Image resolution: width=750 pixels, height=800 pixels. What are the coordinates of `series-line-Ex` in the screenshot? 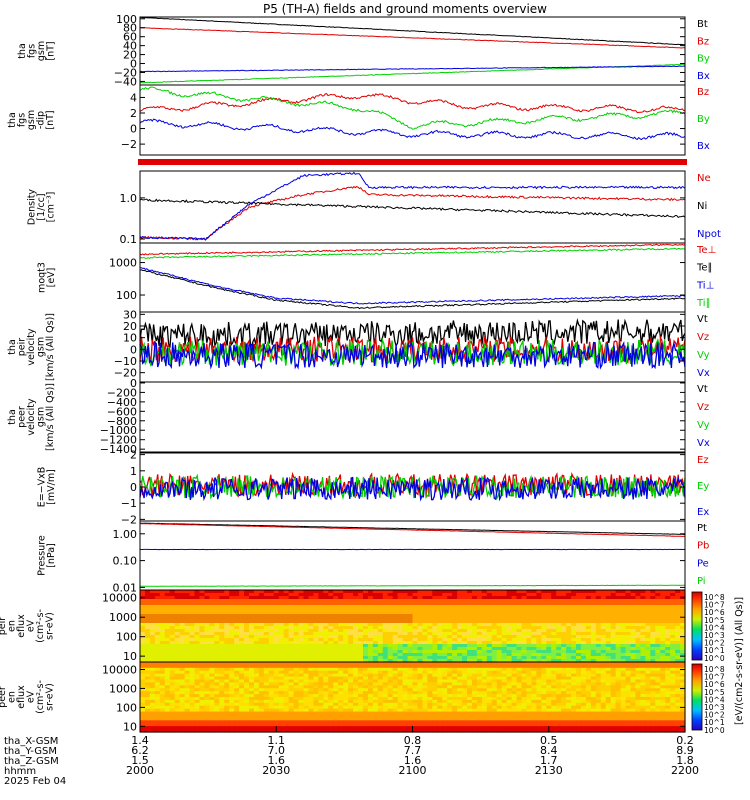 It's located at (412, 488).